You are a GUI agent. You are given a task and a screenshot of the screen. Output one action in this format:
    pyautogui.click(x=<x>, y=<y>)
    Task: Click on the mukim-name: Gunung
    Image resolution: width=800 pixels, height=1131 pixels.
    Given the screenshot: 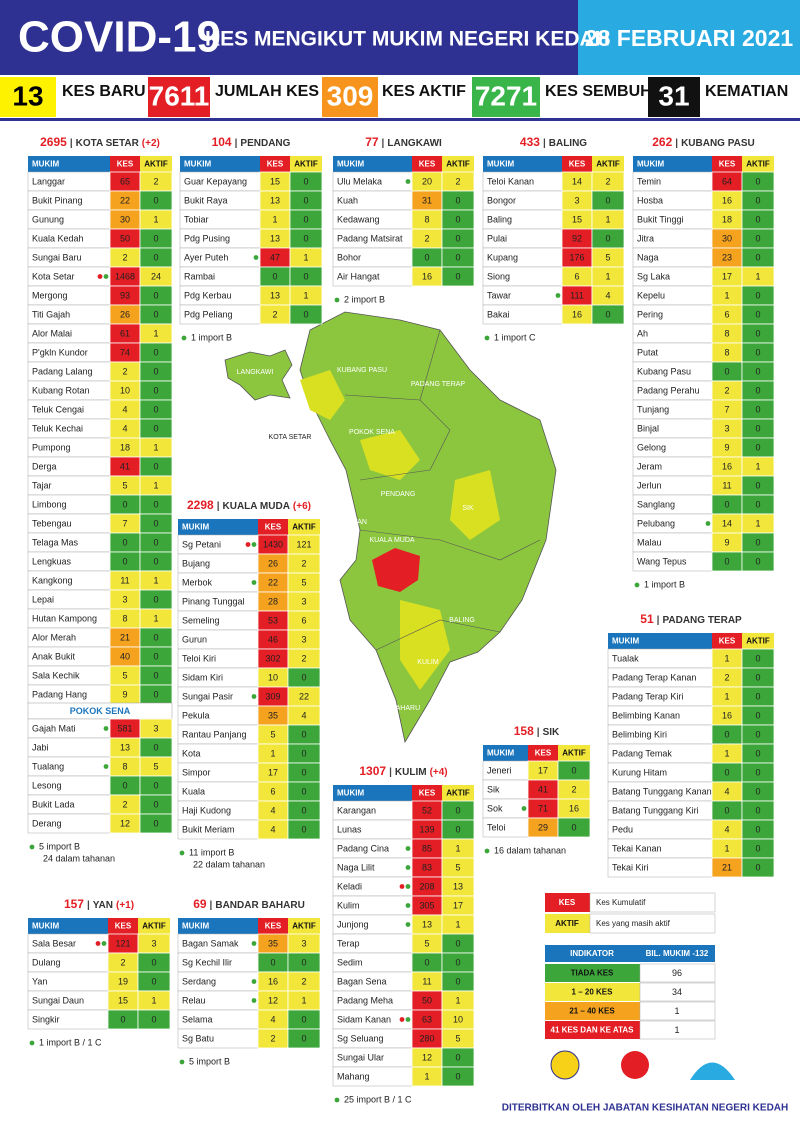 What is the action you would take?
    pyautogui.click(x=48, y=219)
    